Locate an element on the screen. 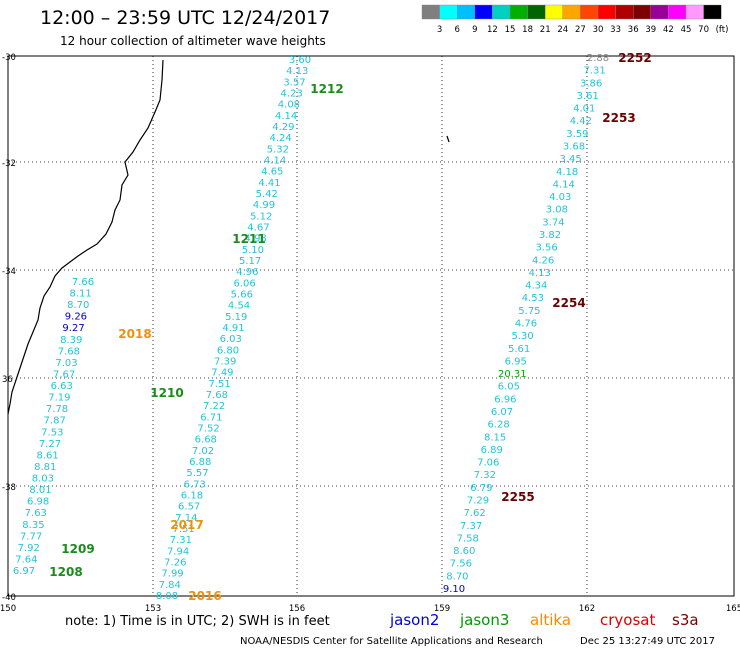 Image resolution: width=740 pixels, height=650 pixels. wave-height-value: 8.08 is located at coordinates (167, 596).